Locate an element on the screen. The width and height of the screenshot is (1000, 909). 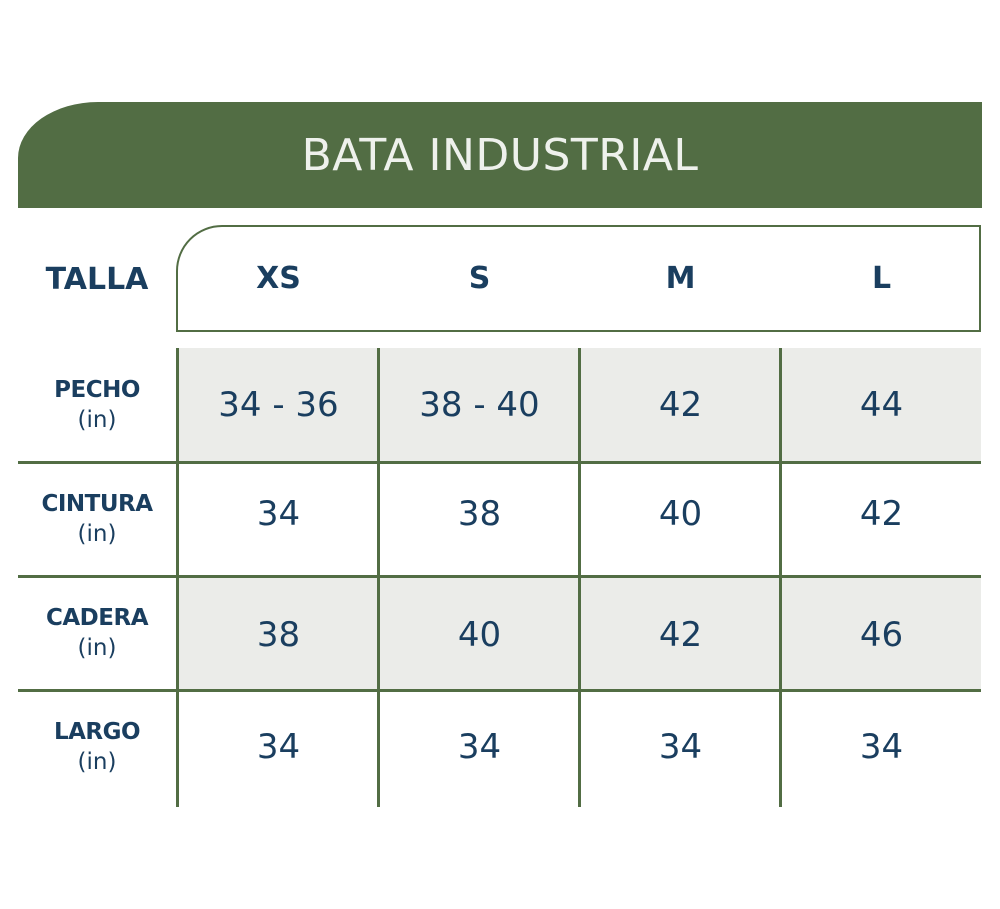
cell-cintura-m: 40 is located at coordinates (680, 514).